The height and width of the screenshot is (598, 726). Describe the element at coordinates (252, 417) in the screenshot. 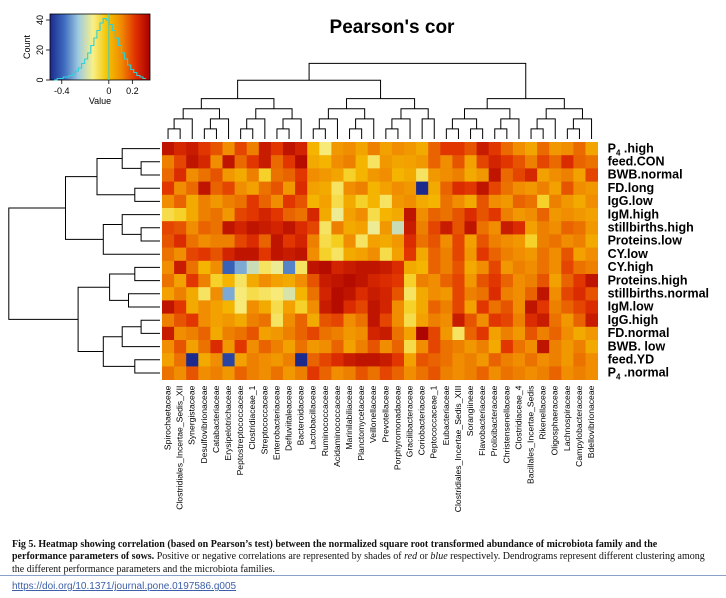

I see `column-label: Clostridiaceae_1` at that location.